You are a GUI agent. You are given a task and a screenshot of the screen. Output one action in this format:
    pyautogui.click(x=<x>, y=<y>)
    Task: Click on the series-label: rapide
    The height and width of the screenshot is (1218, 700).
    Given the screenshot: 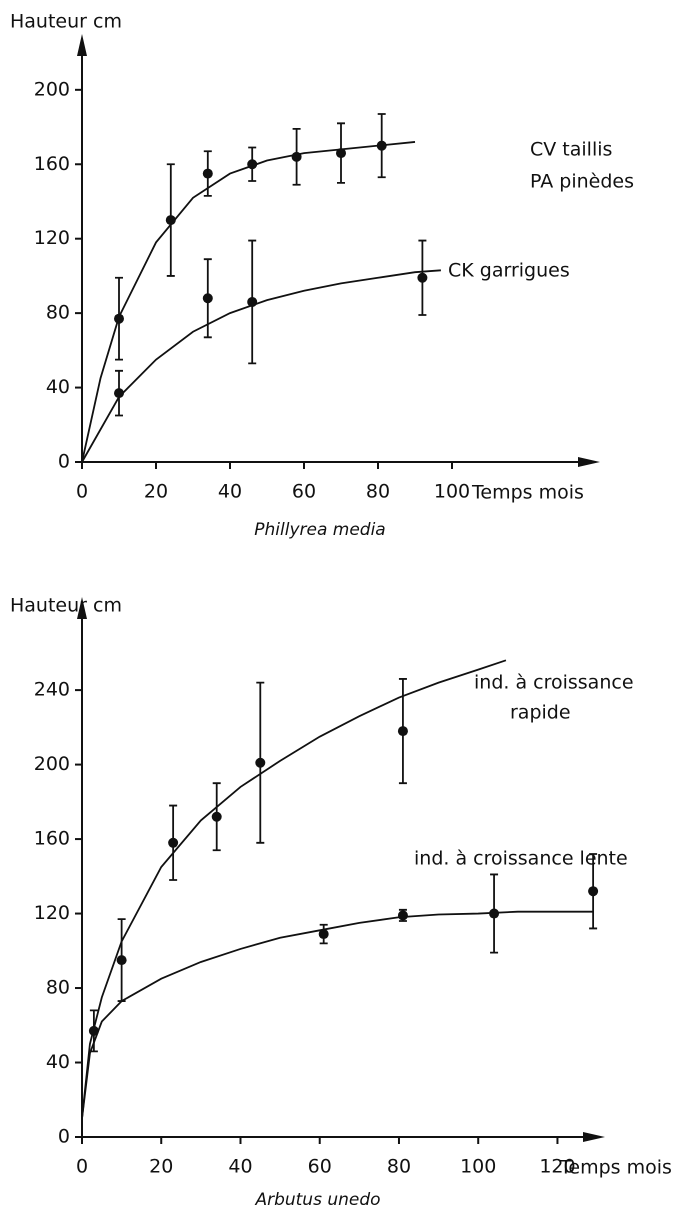 What is the action you would take?
    pyautogui.click(x=540, y=713)
    